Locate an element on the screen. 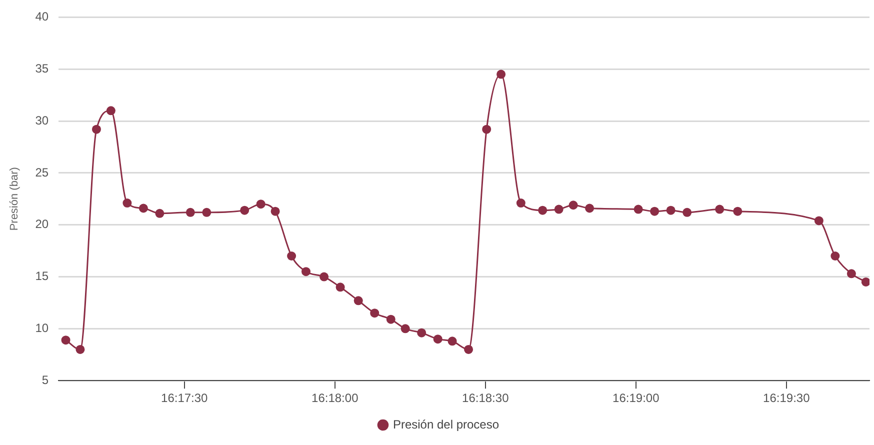 The image size is (874, 445). y-tick-label: 15 is located at coordinates (42, 276).